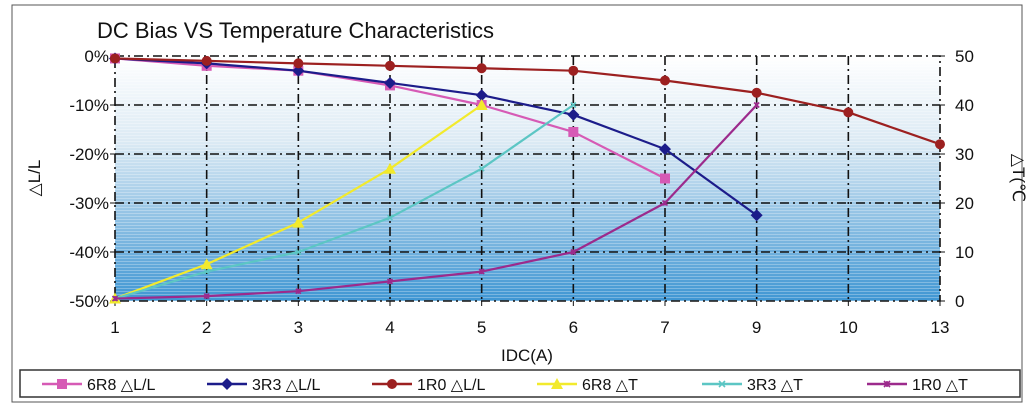 This screenshot has height=414, width=1033. Describe the element at coordinates (481, 327) in the screenshot. I see `x-tick-label: 5` at that location.